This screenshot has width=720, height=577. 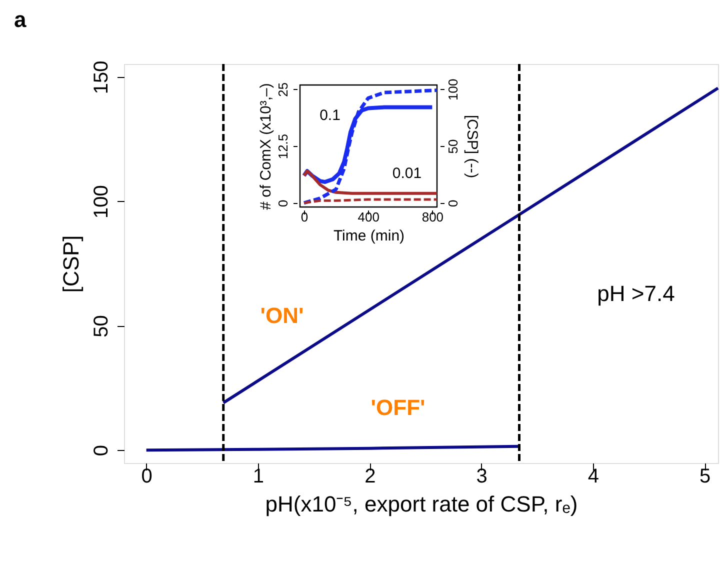 I want to click on y2-tick-label: 100, so click(x=453, y=89).